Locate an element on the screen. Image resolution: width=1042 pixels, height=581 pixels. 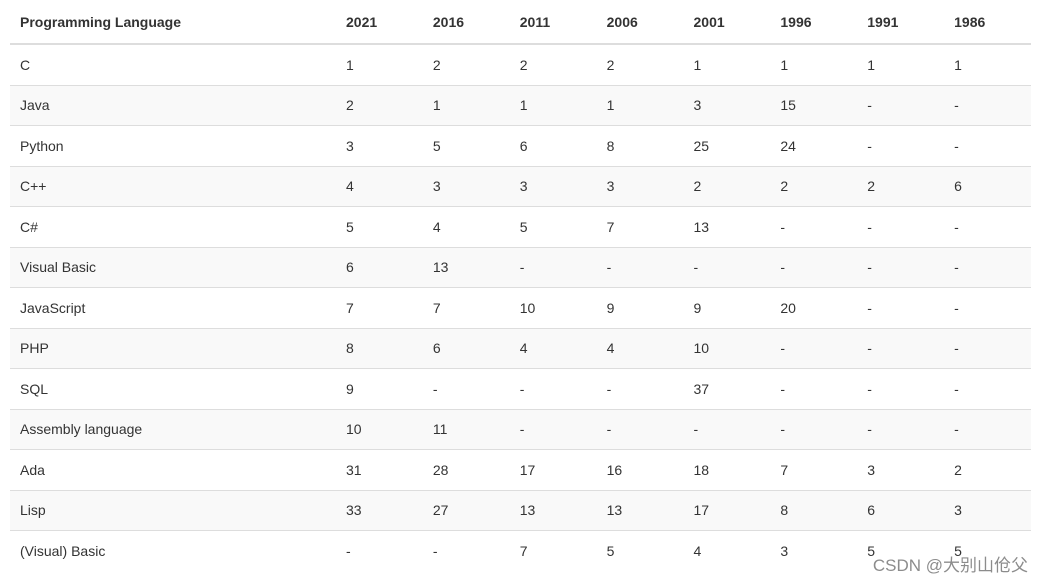
table-row: Lisp 33 27 13 13 17 8 6 3 is located at coordinates (520, 510).